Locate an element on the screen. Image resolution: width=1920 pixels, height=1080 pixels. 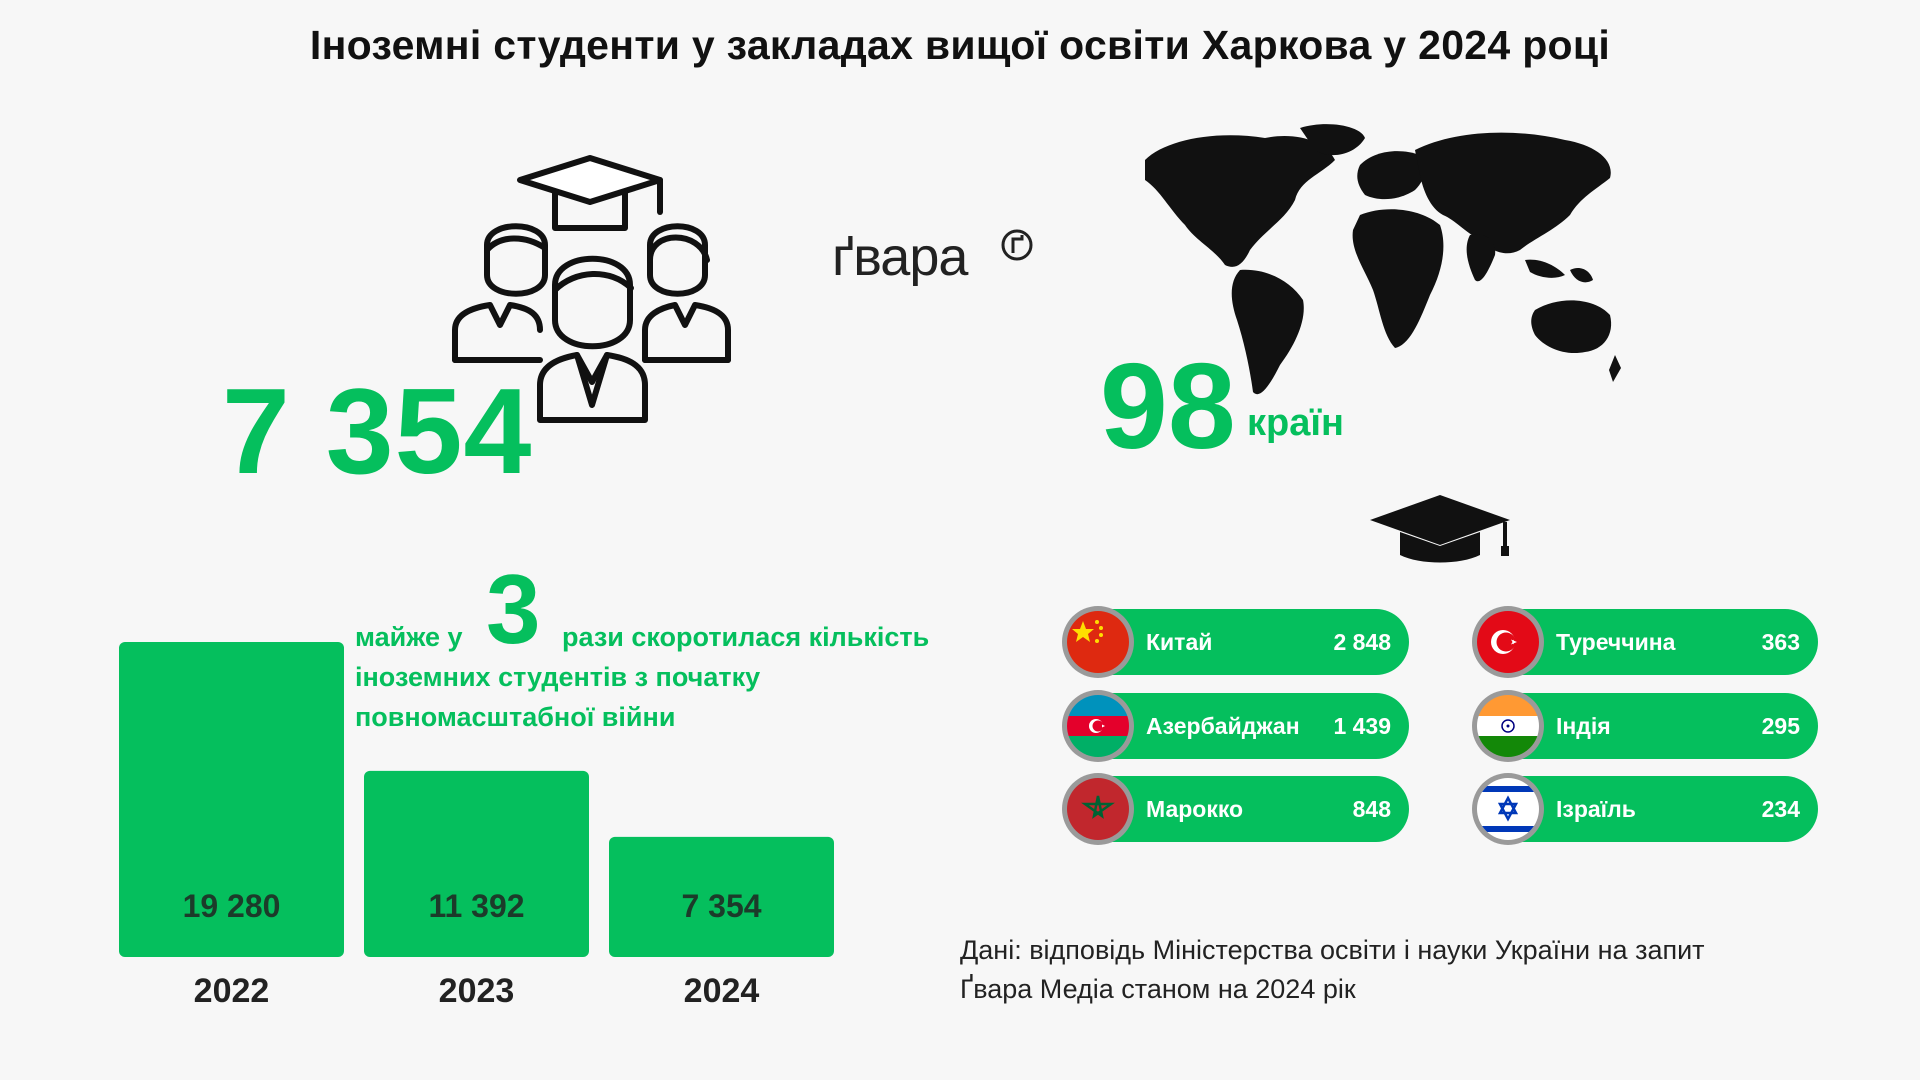
bar-2022 is located at coordinates (231, 799).